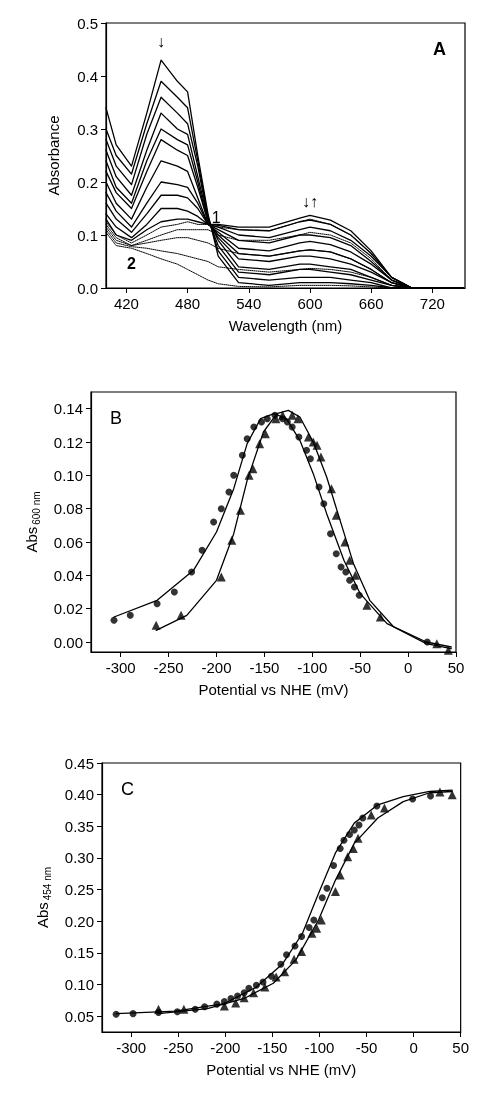 The height and width of the screenshot is (1095, 480). What do you see at coordinates (79, 795) in the screenshot?
I see `y-tick-label: 0.40` at bounding box center [79, 795].